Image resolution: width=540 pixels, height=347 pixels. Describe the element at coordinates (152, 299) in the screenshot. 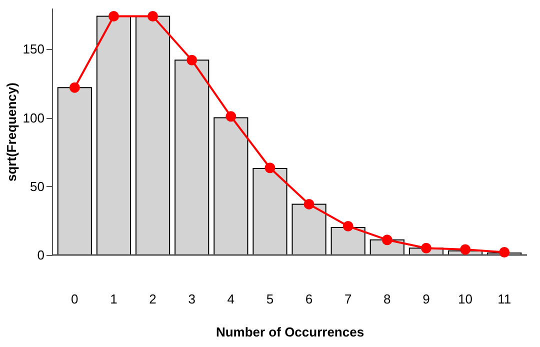

I see `x-tick-label: 2` at that location.